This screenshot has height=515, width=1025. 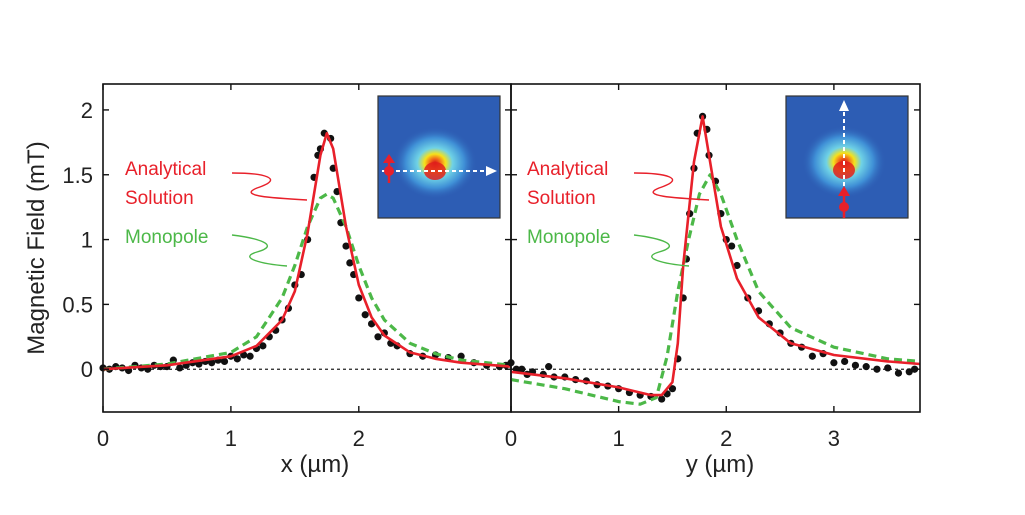 I want to click on x-axis-label: x (µm), so click(x=315, y=464).